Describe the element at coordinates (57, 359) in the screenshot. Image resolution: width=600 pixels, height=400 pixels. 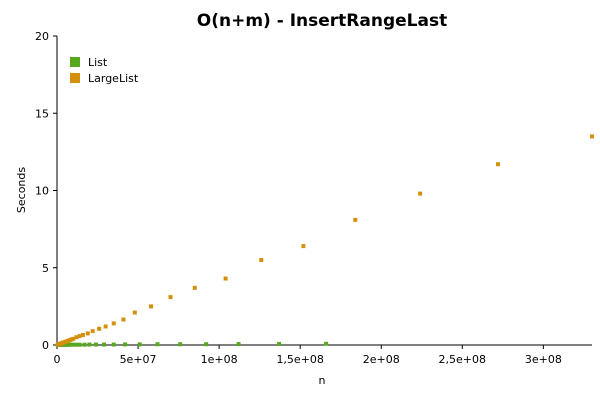
I see `x-tick-label: 0` at that location.